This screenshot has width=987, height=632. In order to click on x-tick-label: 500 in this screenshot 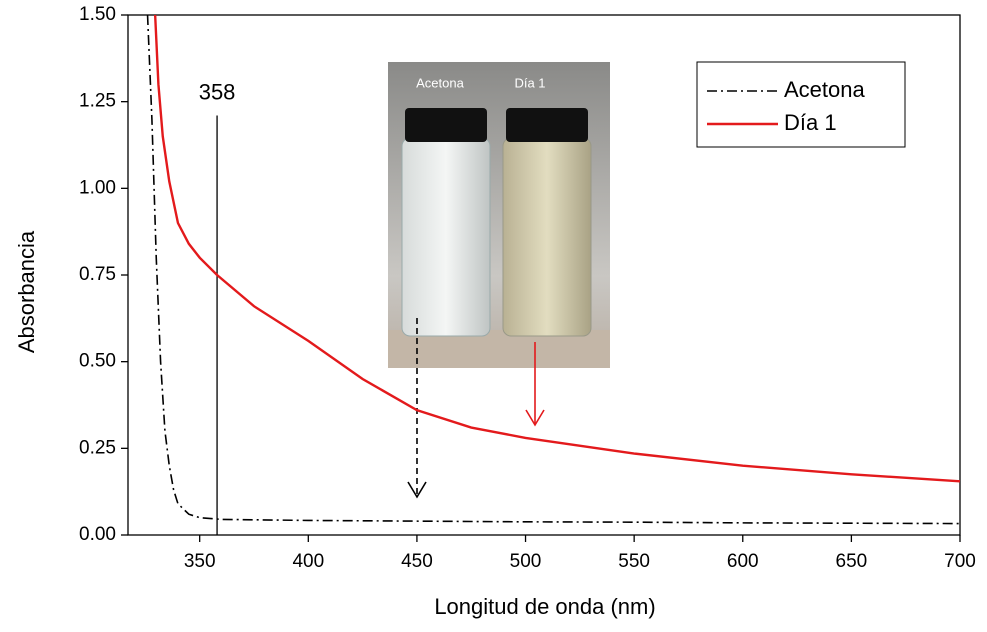, I will do `click(526, 561)`.